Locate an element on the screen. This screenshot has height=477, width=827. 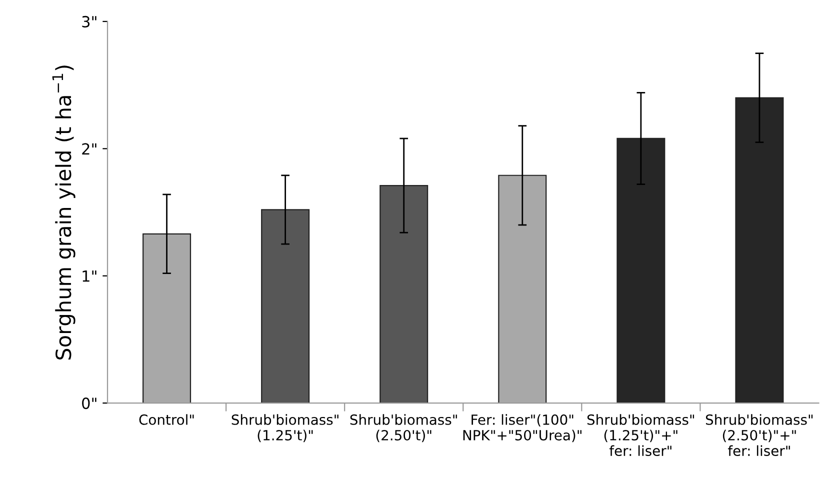
x-tick-label: Shrub'biomass" (2.50't)"+" fer: liser" is located at coordinates (759, 435).